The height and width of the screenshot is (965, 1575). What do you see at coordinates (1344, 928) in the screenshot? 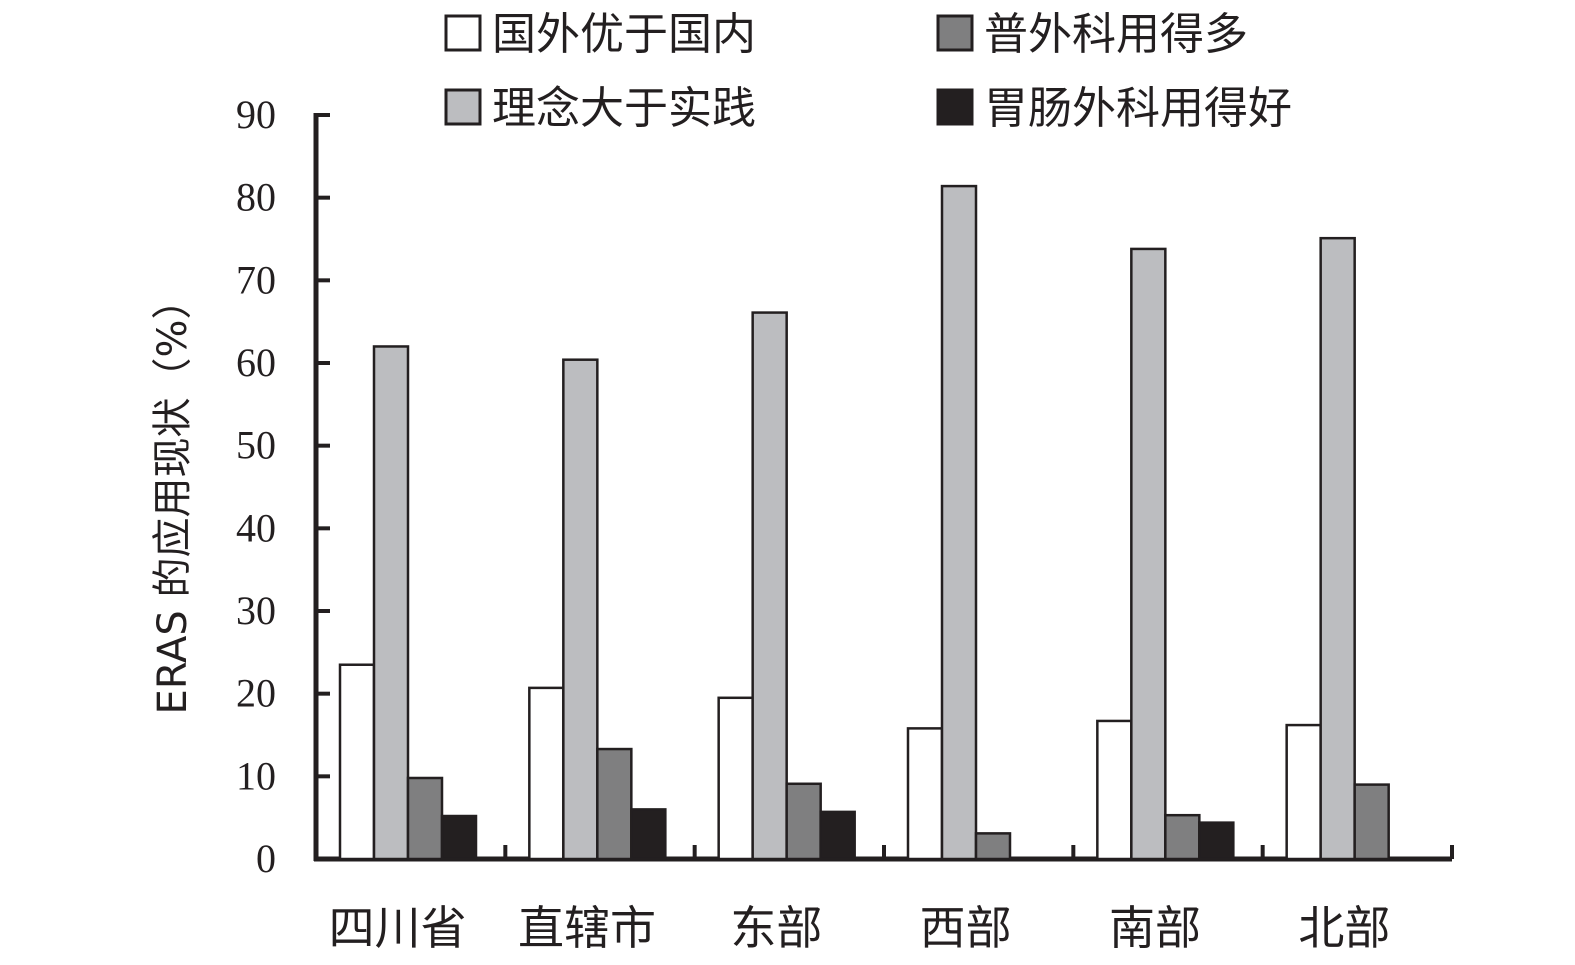
I see `x-category-label-6: 北部` at bounding box center [1344, 928].